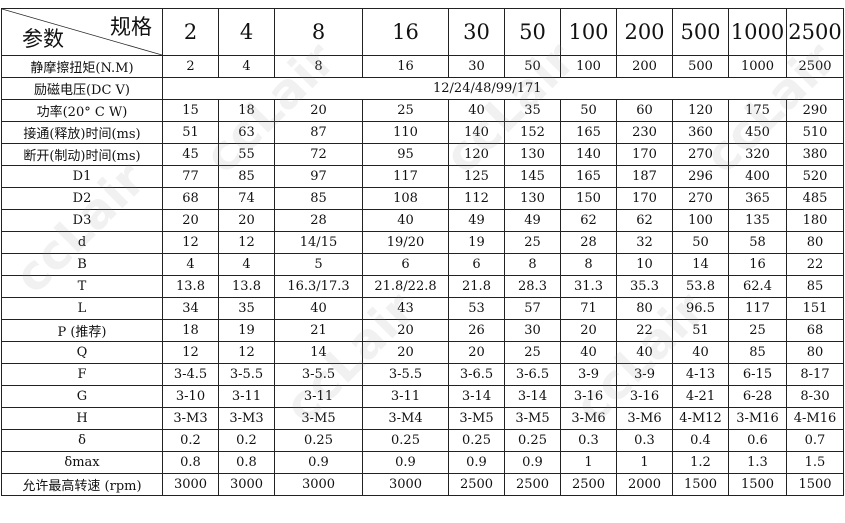 This screenshot has height=523, width=845. I want to click on row-label: T, so click(82, 286).